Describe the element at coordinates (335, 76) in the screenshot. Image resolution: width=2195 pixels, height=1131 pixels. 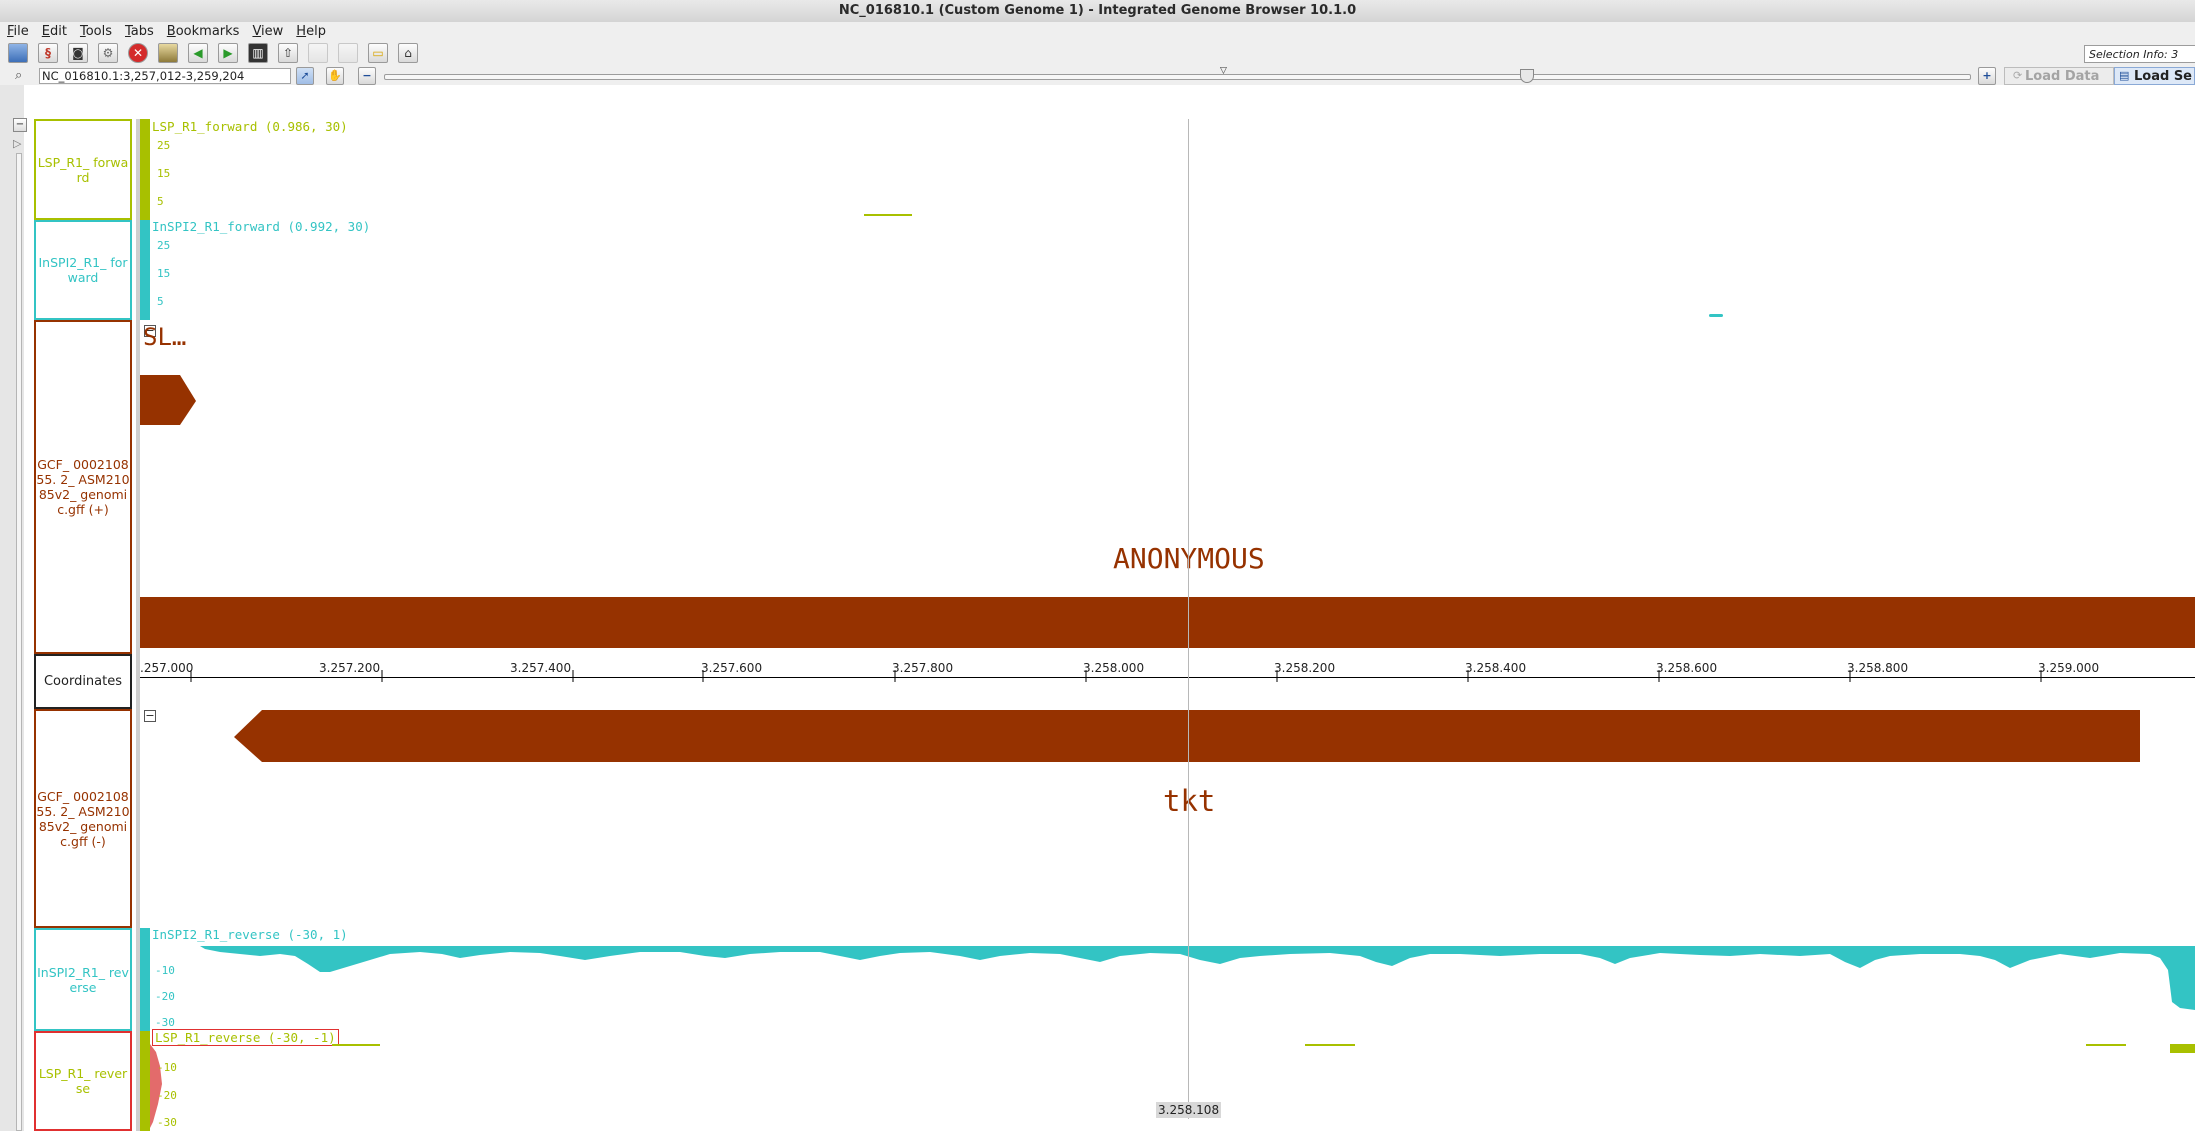
I see `hand-pan-icon: ✋` at that location.